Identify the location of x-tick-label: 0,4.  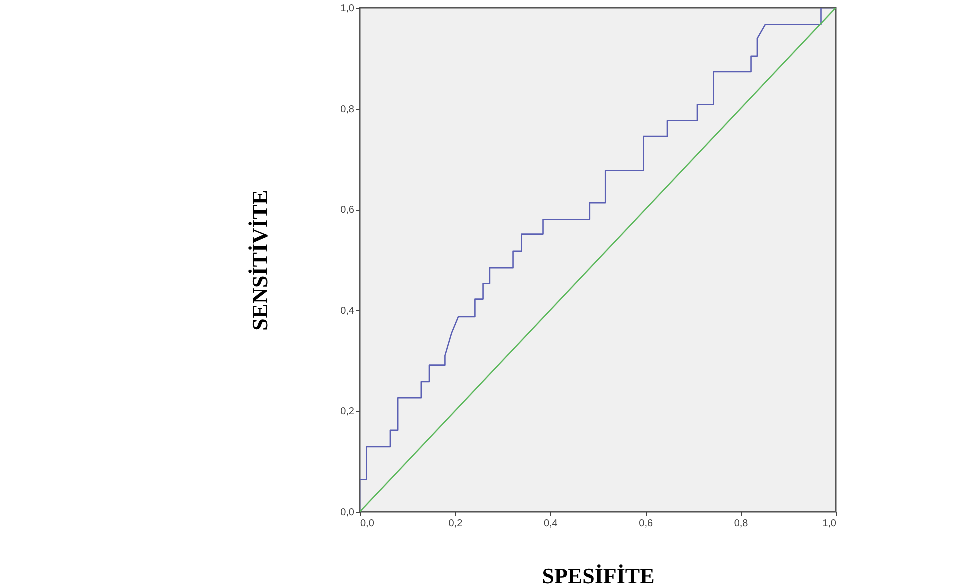
(551, 524).